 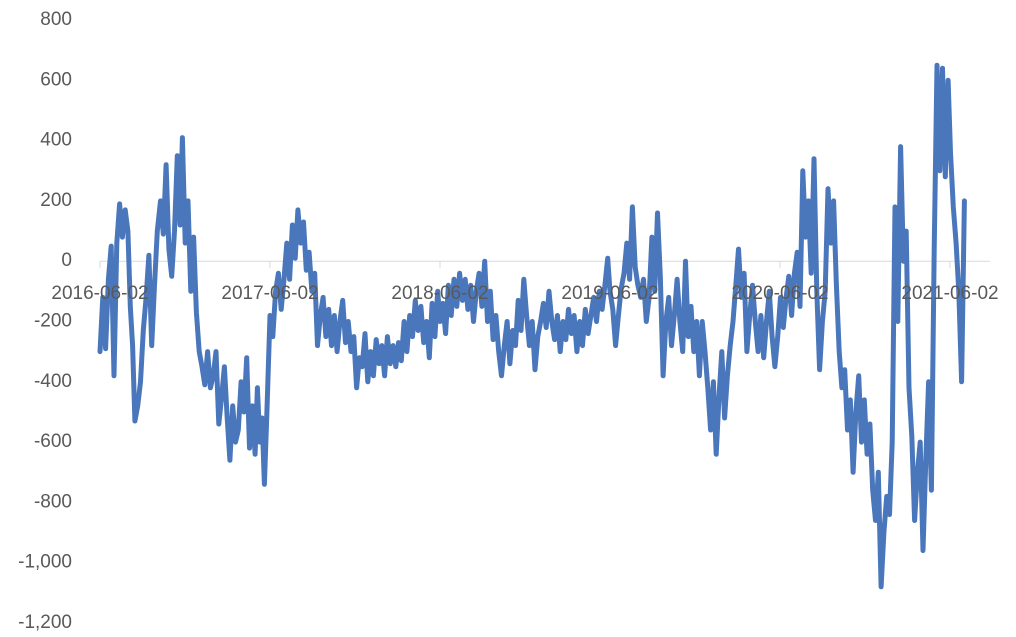 What do you see at coordinates (609, 293) in the screenshot?
I see `x-tick-label: 2019-06-02` at bounding box center [609, 293].